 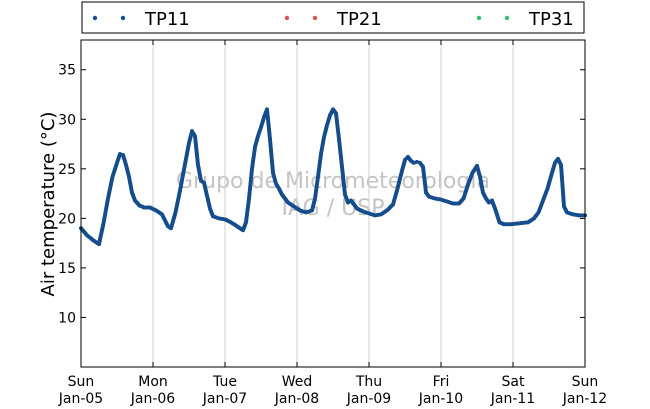 What do you see at coordinates (67, 120) in the screenshot?
I see `y-tick-label: 30` at bounding box center [67, 120].